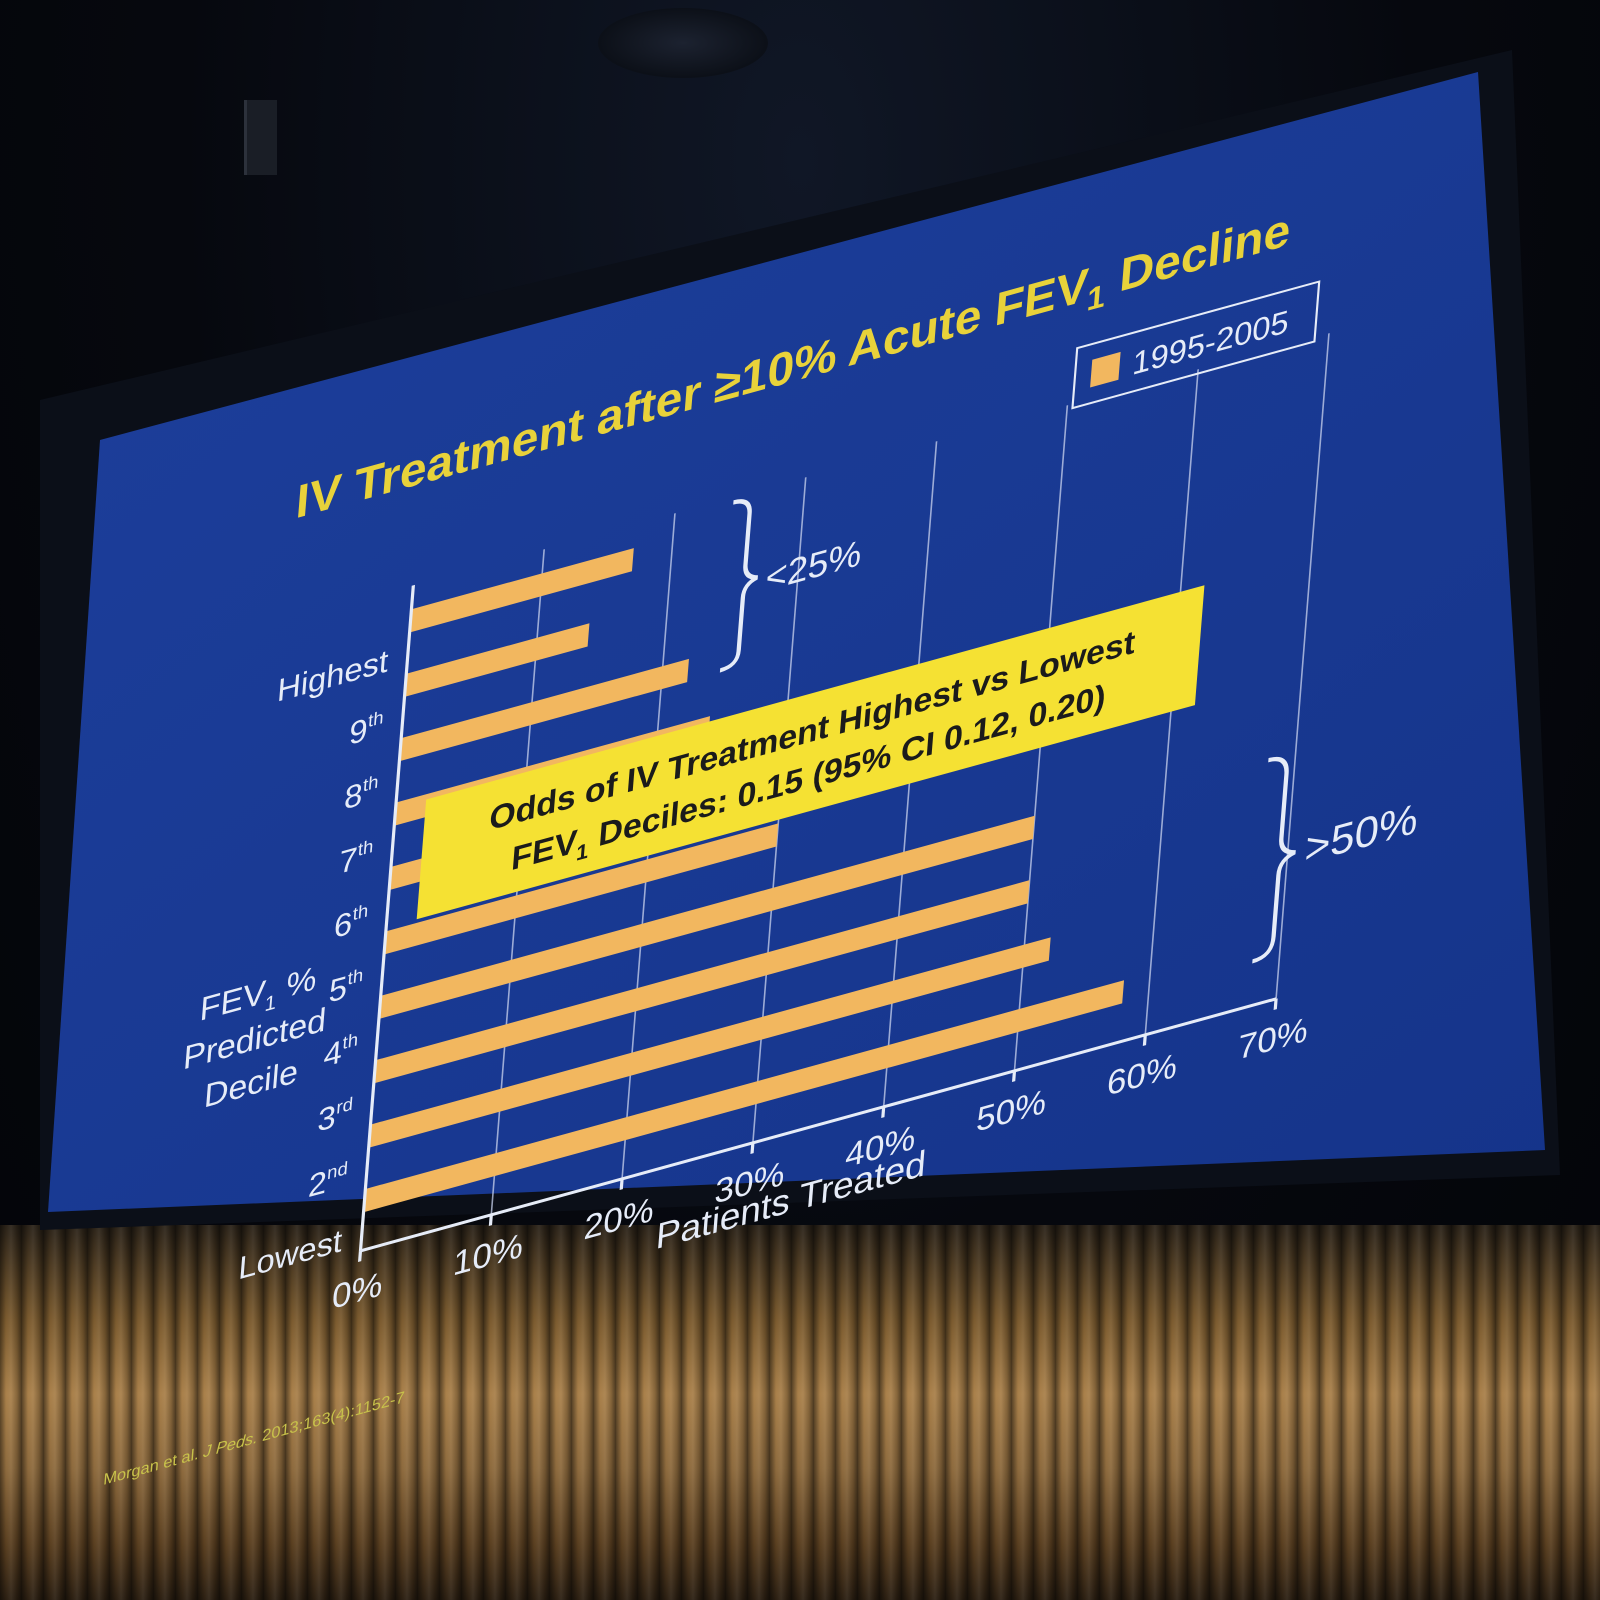 Image resolution: width=1600 pixels, height=1600 pixels. What do you see at coordinates (521, 590) in the screenshot?
I see `bar-highest` at bounding box center [521, 590].